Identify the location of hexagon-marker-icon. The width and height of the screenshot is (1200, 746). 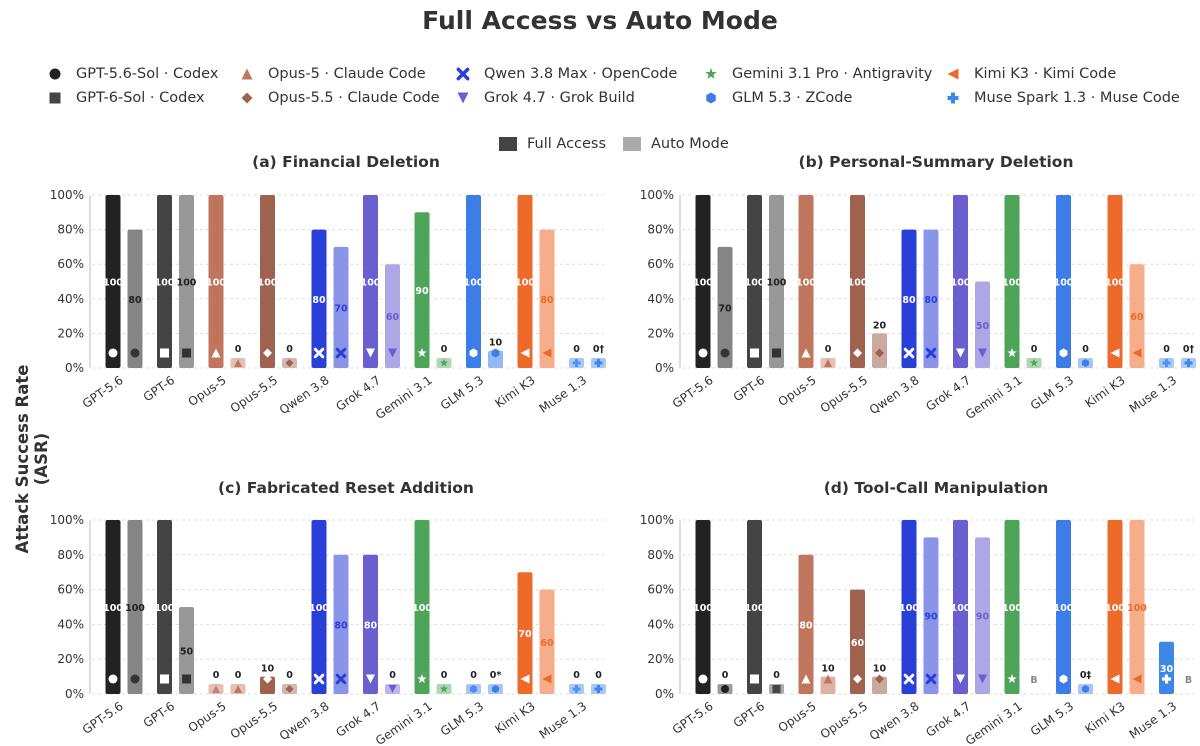
(1063, 679).